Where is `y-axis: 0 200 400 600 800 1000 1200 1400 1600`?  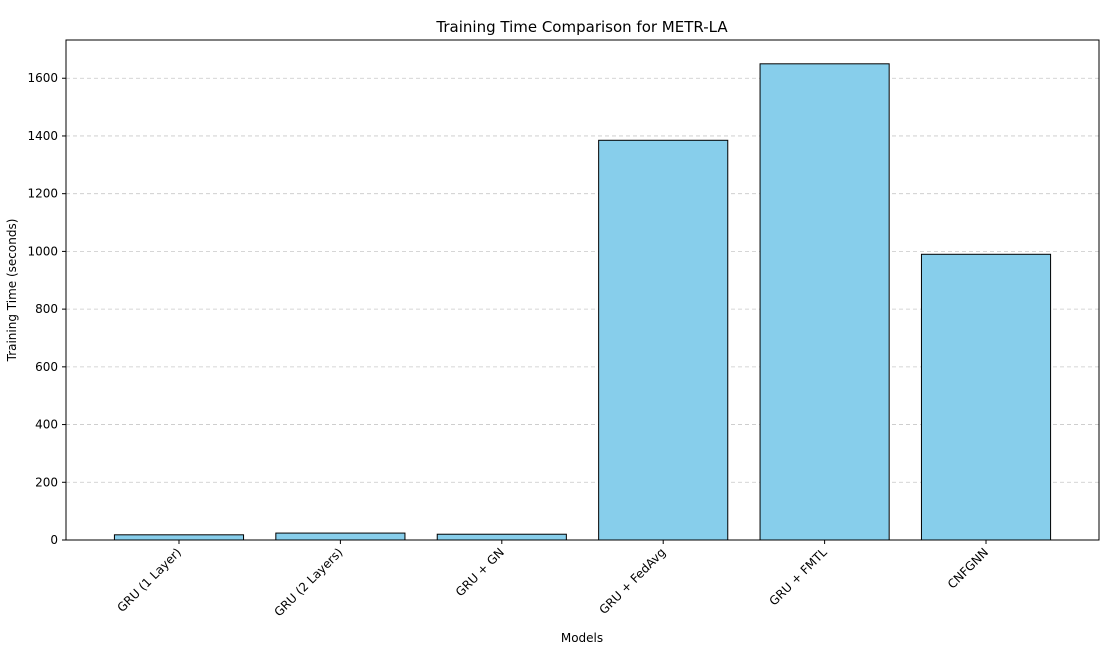 y-axis: 0 200 400 600 800 1000 1200 1400 1600 is located at coordinates (46, 309).